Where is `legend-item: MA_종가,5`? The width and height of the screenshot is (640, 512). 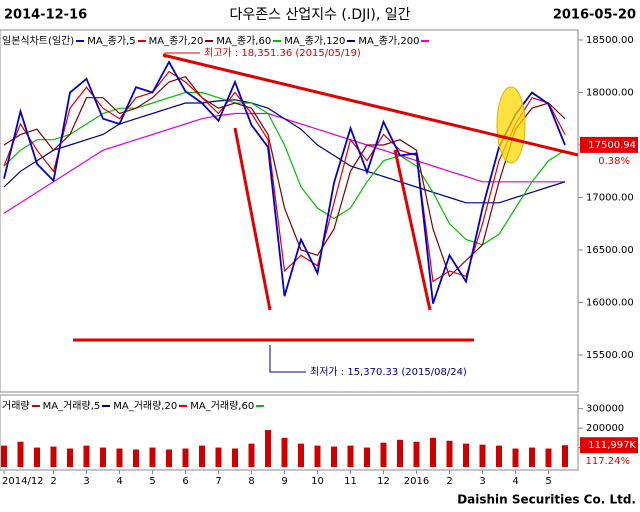
legend-item: MA_종가,5 is located at coordinates (116, 41).